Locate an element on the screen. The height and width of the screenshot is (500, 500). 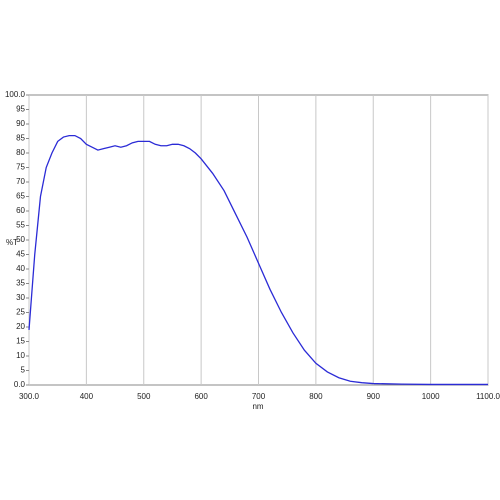
x-tick-label: 300.0 is located at coordinates (29, 396).